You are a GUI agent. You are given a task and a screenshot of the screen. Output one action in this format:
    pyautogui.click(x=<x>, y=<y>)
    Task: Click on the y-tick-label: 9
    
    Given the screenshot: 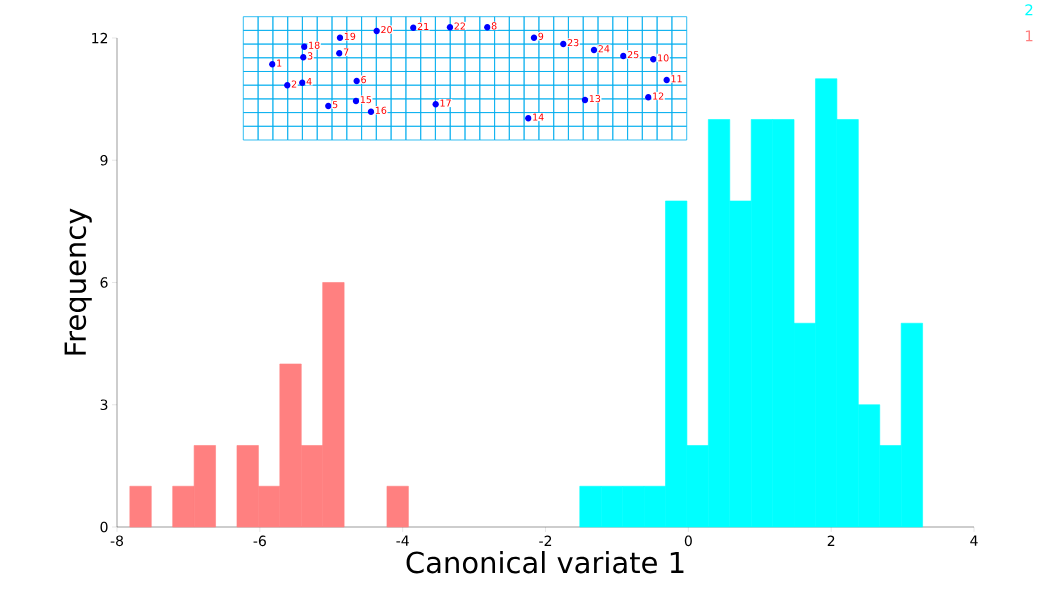 What is the action you would take?
    pyautogui.click(x=104, y=160)
    